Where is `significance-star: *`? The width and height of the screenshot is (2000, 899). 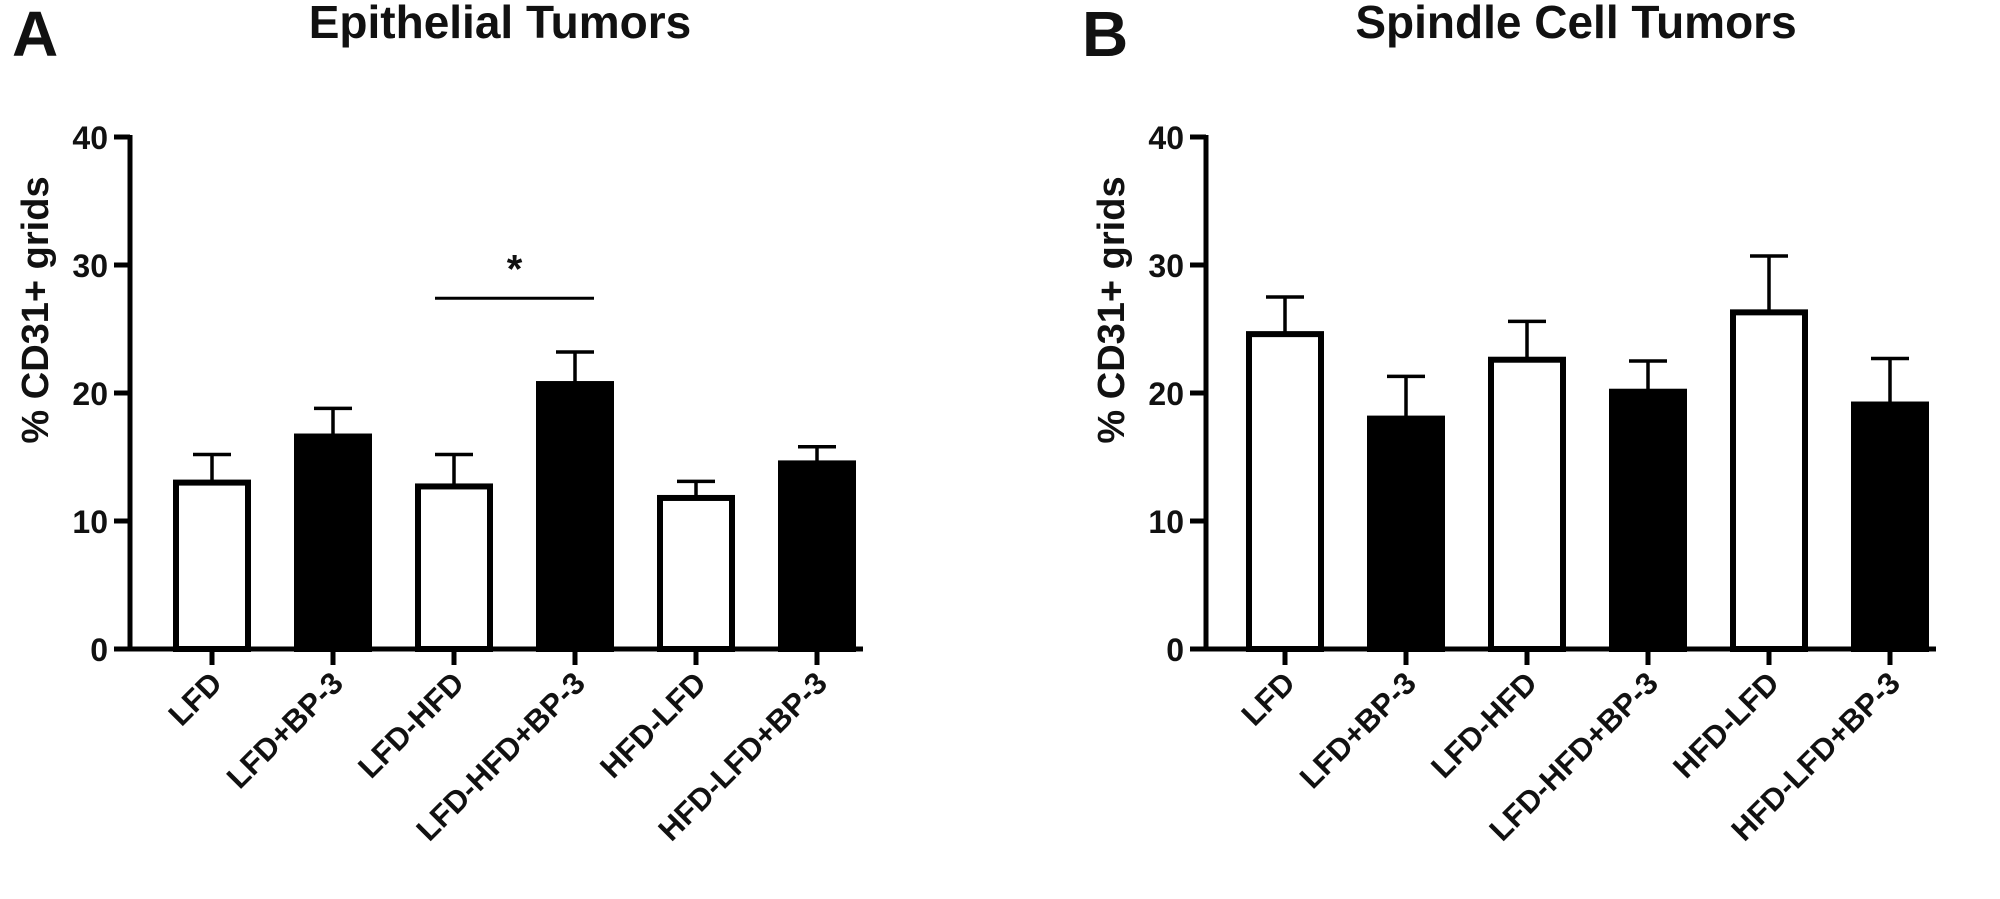
significance-star: * is located at coordinates (515, 269).